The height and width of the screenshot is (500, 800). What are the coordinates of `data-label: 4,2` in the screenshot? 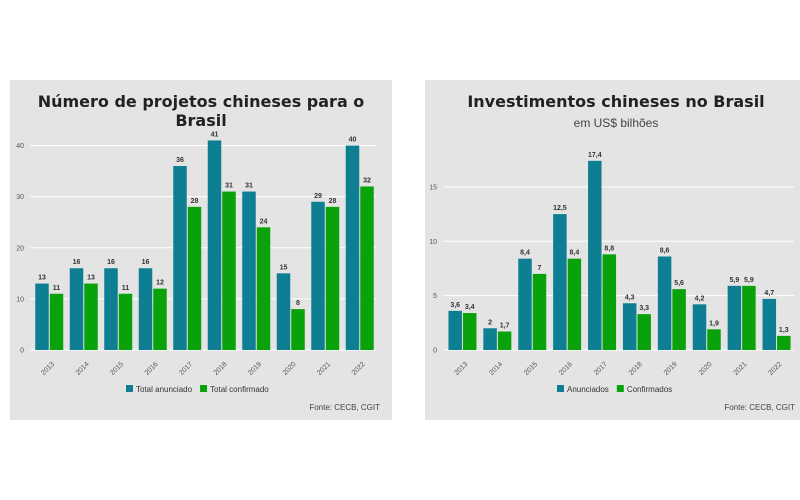 It's located at (700, 298).